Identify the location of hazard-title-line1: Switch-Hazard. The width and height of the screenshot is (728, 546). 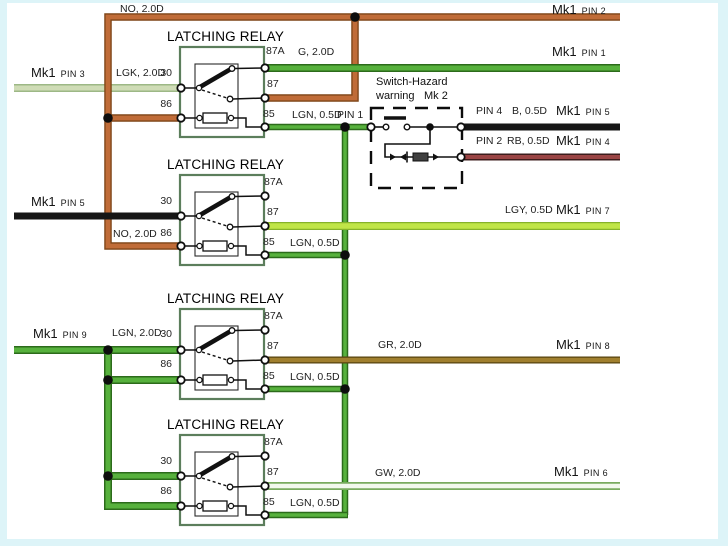
(412, 82).